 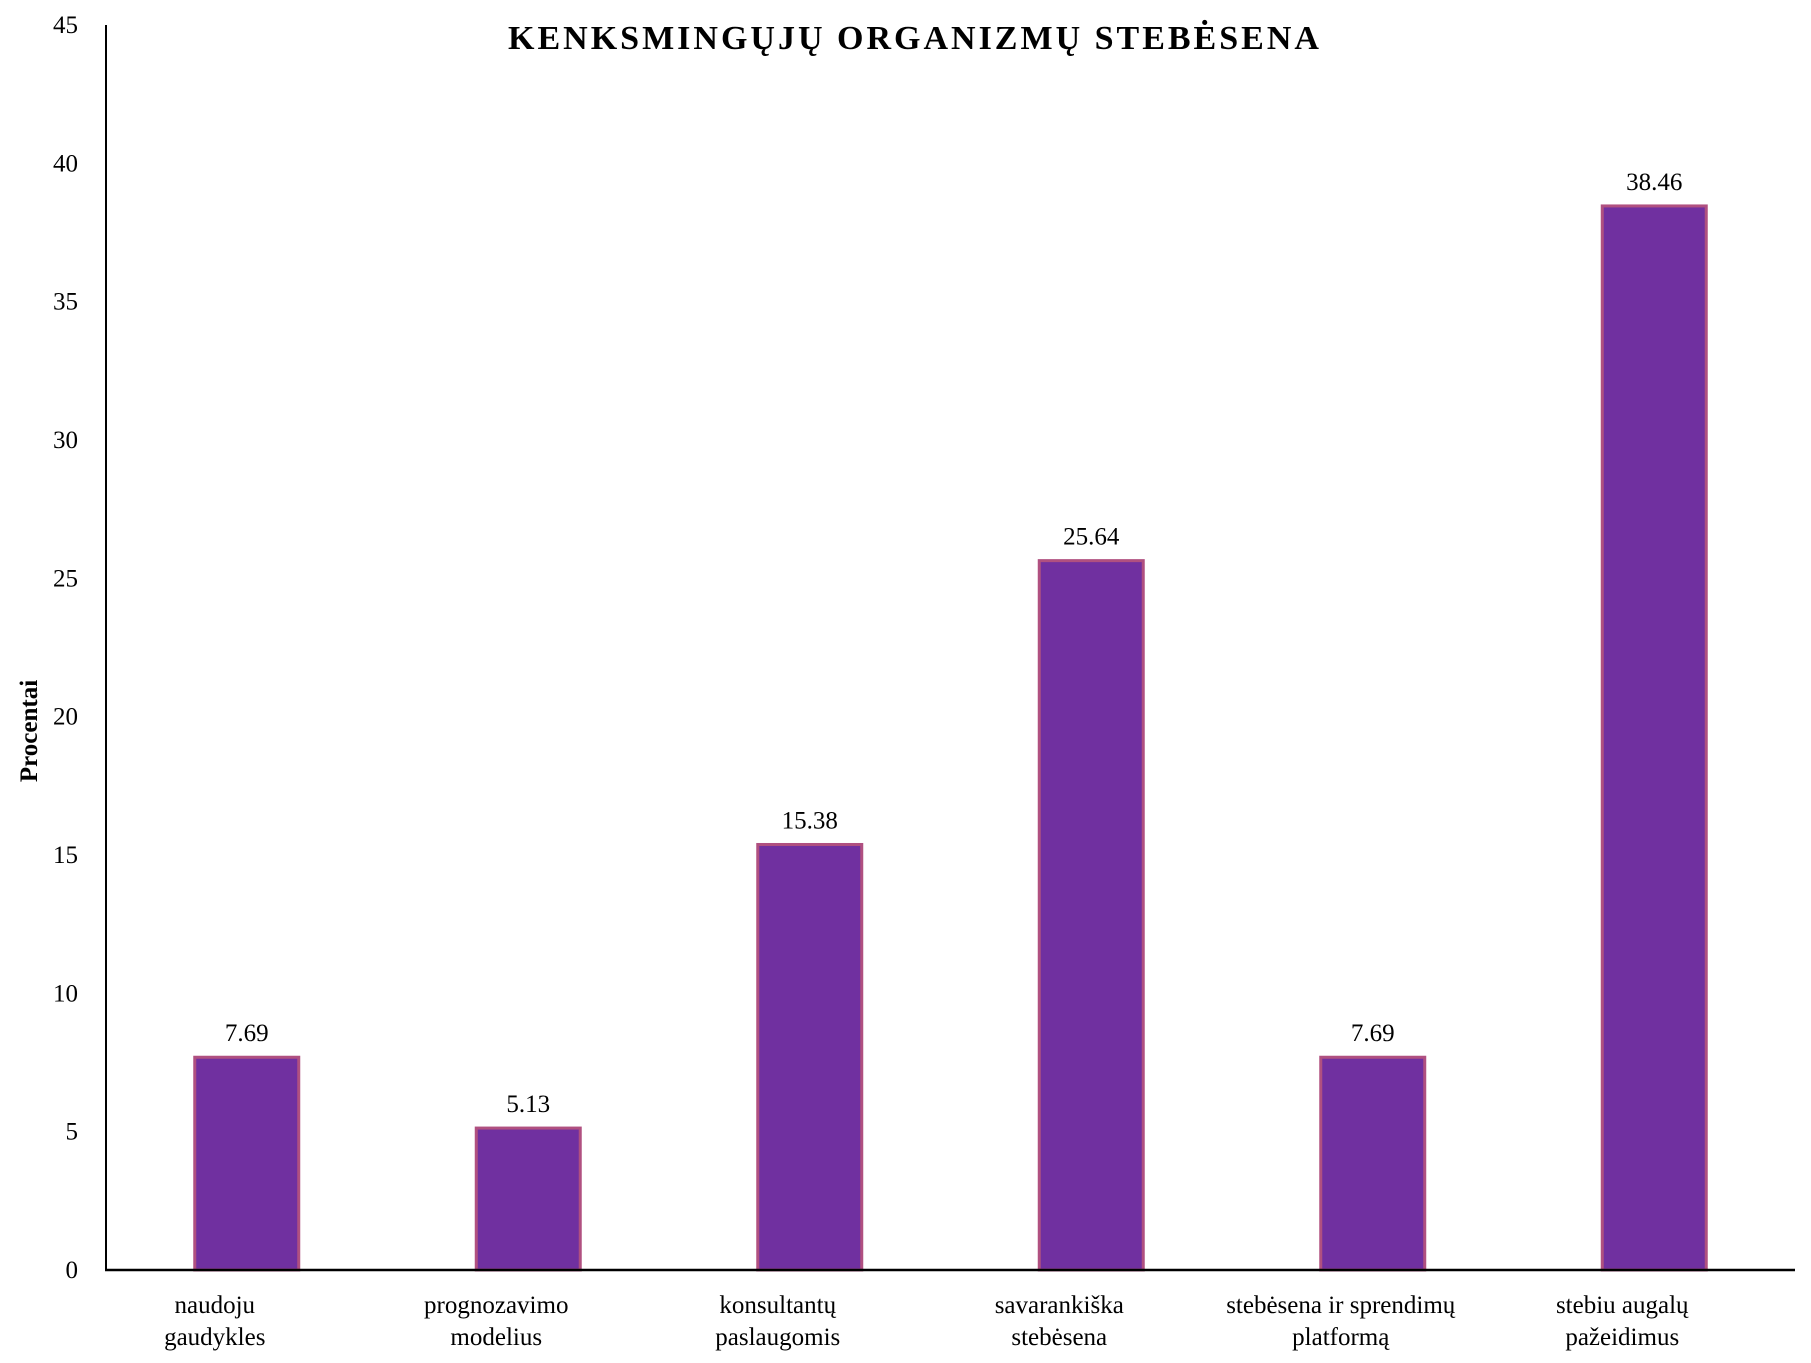 I want to click on x-tick-label: naudoju, so click(x=214, y=1305).